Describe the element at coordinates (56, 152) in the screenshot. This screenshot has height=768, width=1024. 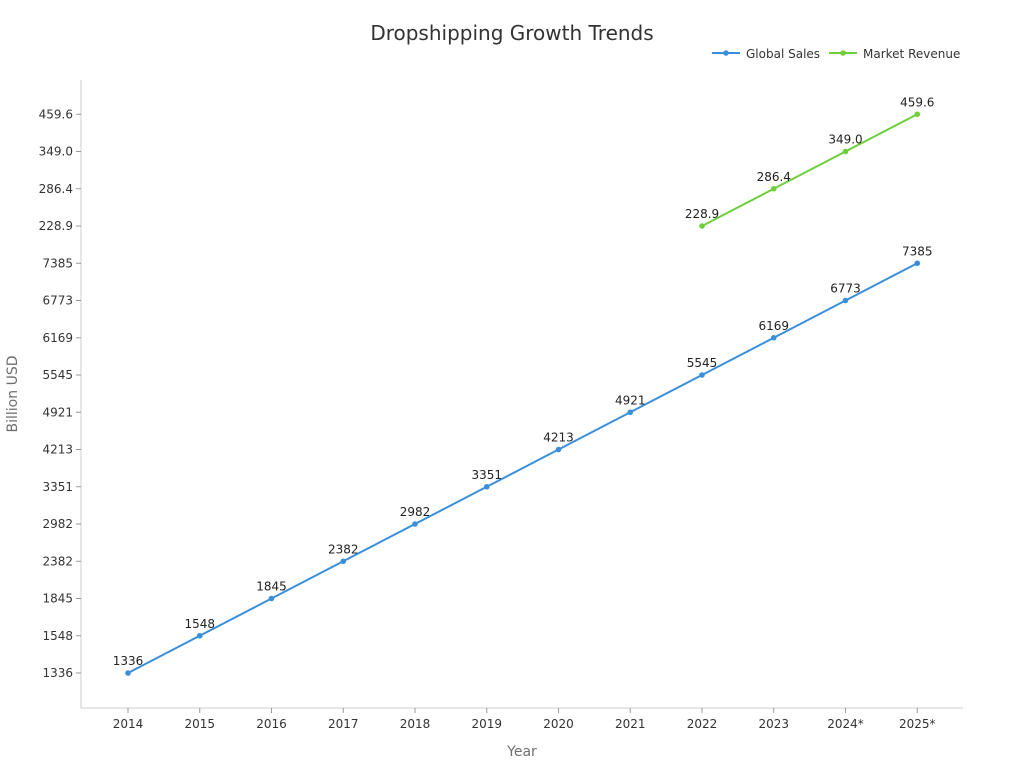
I see `y-tick-label: 349.0` at that location.